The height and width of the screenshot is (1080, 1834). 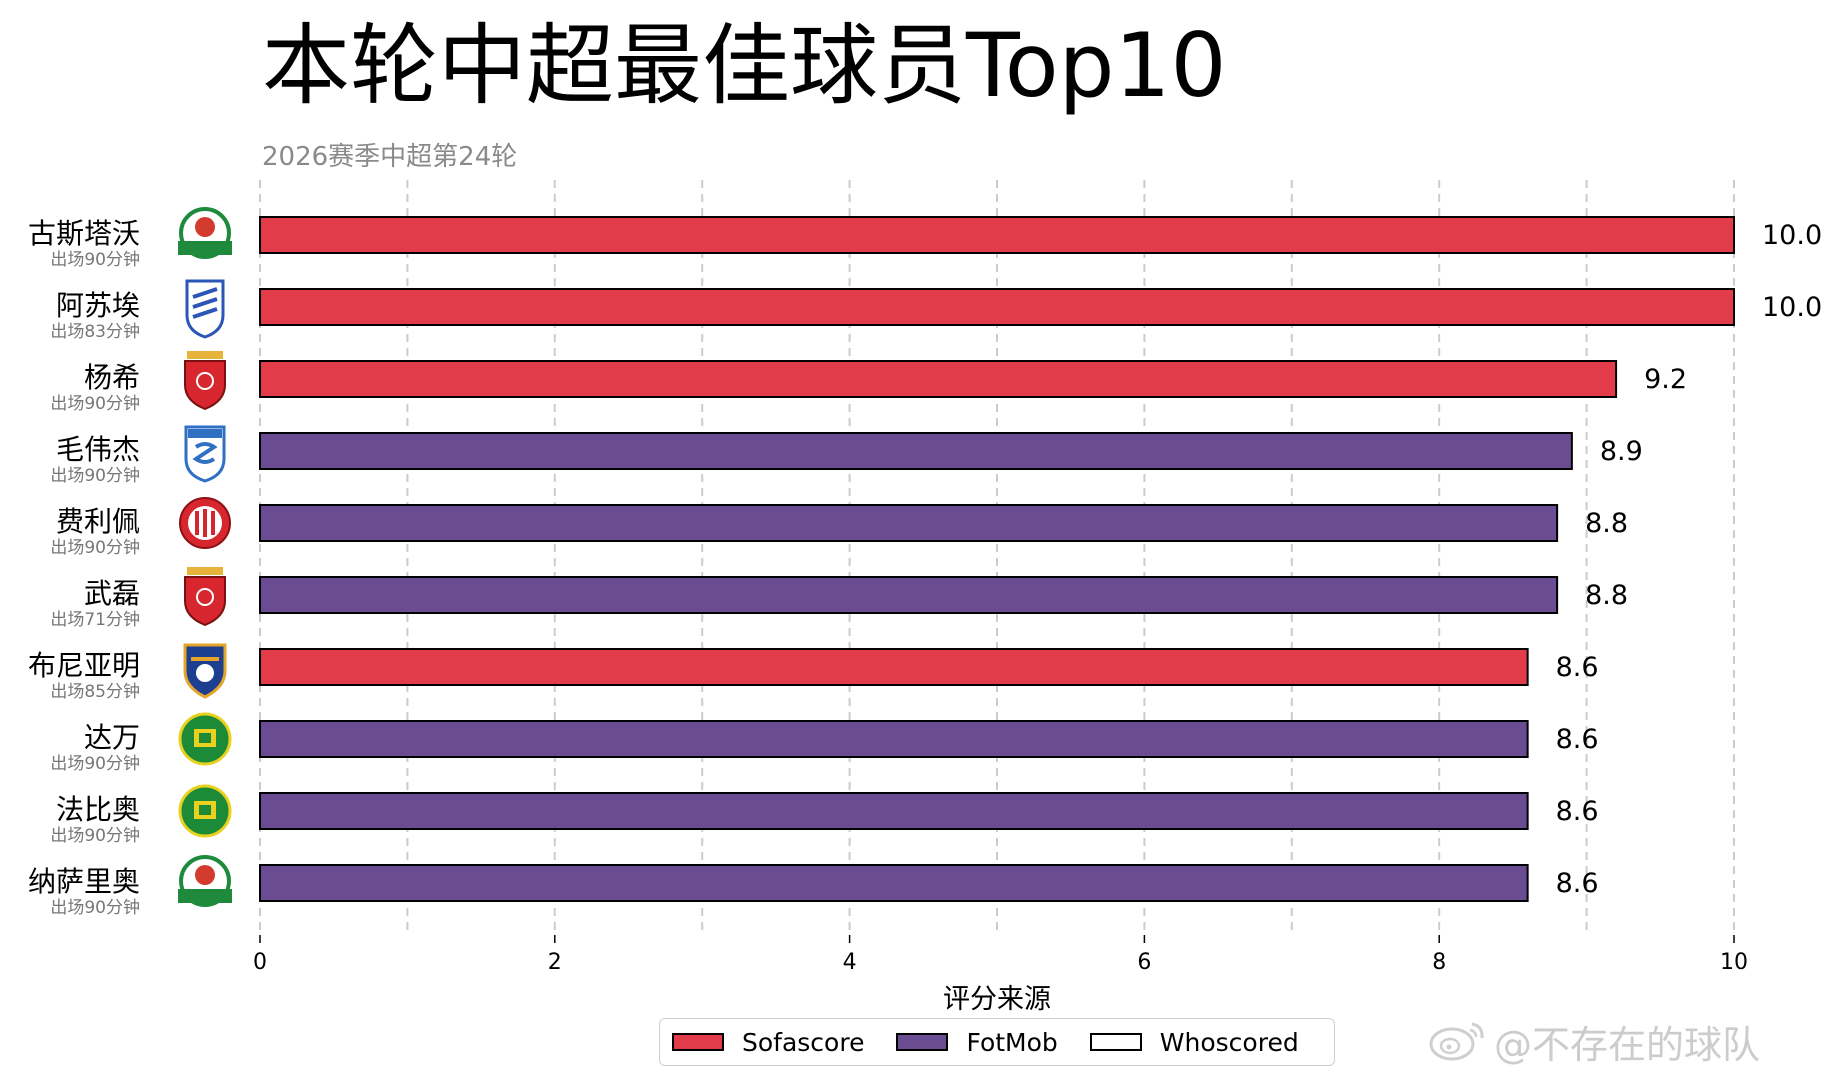 What do you see at coordinates (205, 454) in the screenshot?
I see `dalian-logo-icon` at bounding box center [205, 454].